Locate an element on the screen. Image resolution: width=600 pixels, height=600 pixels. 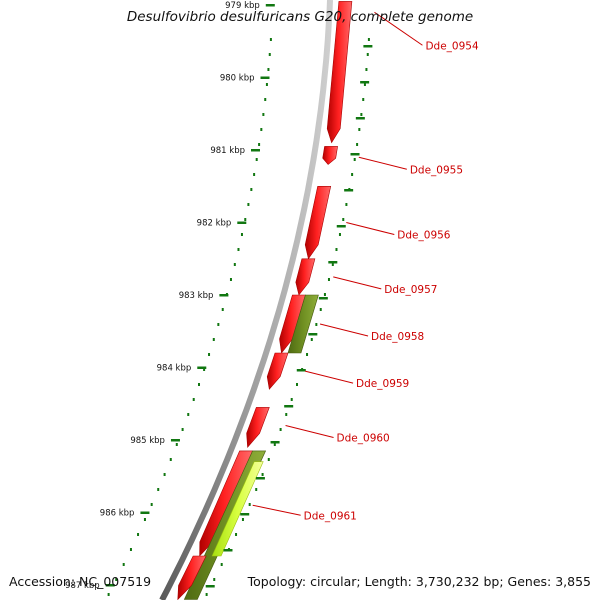
gene-label: Dde_0960 is located at coordinates (363, 439).